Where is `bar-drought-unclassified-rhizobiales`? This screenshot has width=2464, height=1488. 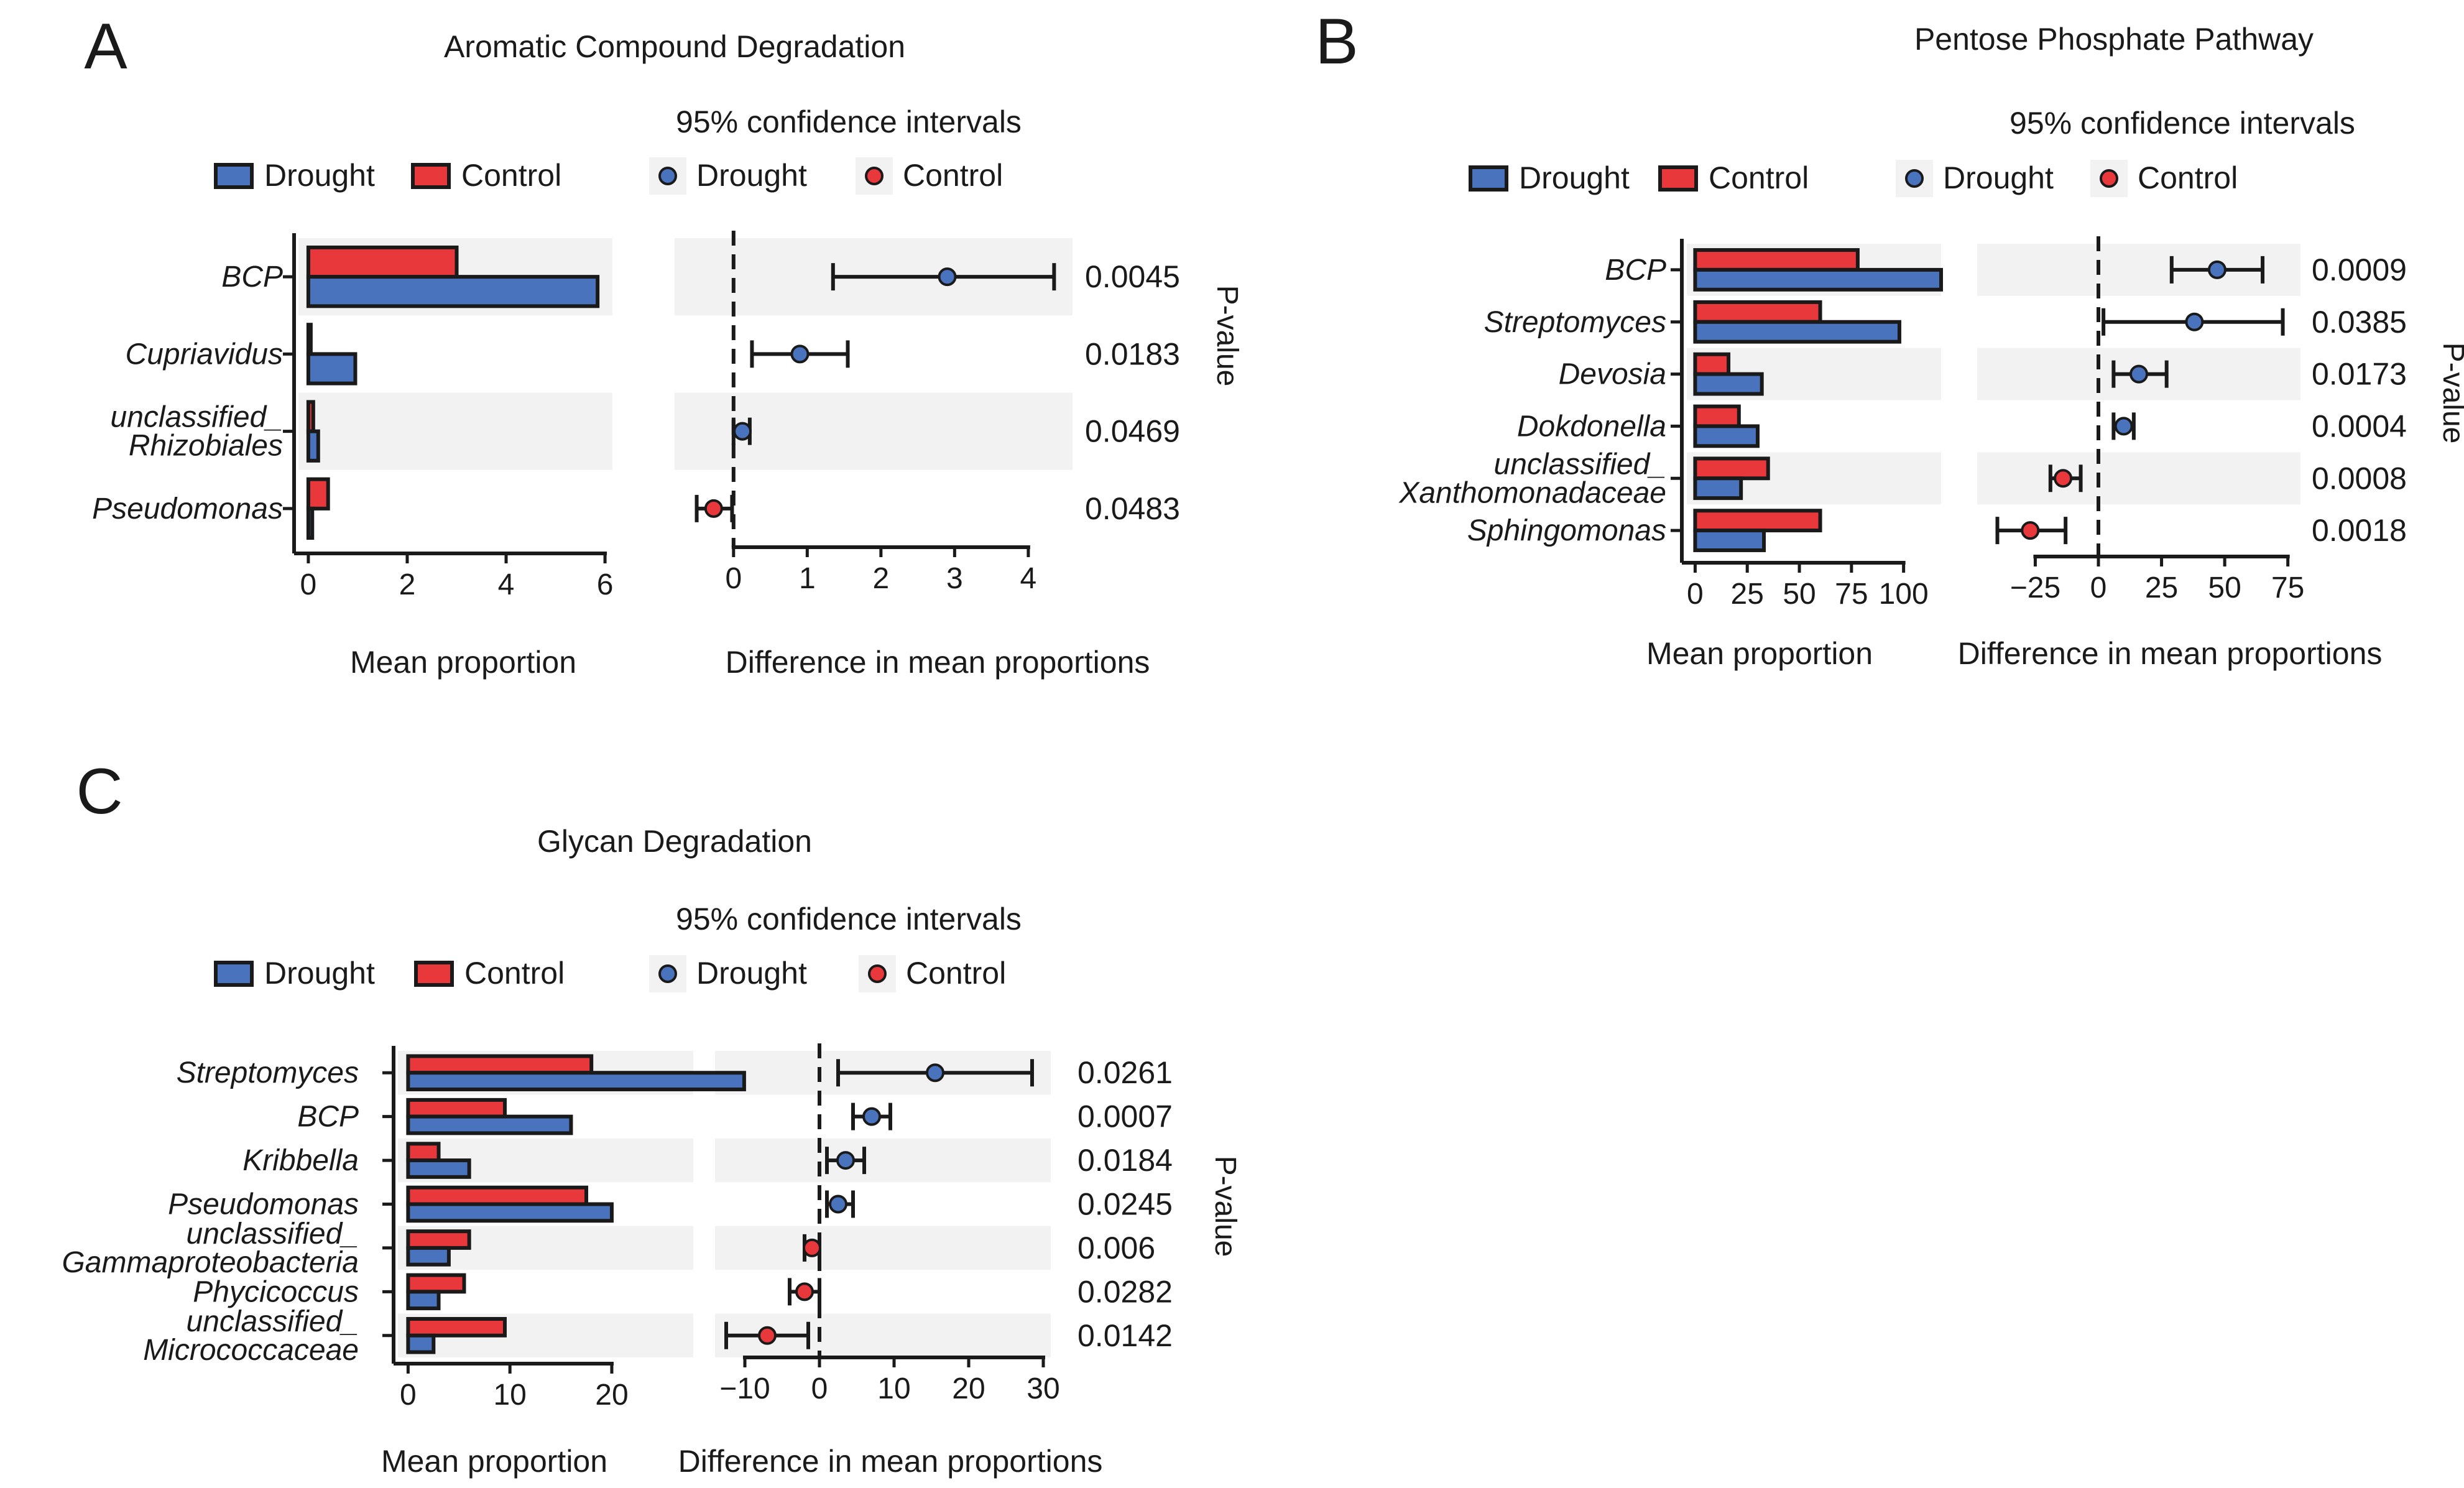
bar-drought-unclassified-rhizobiales is located at coordinates (313, 446).